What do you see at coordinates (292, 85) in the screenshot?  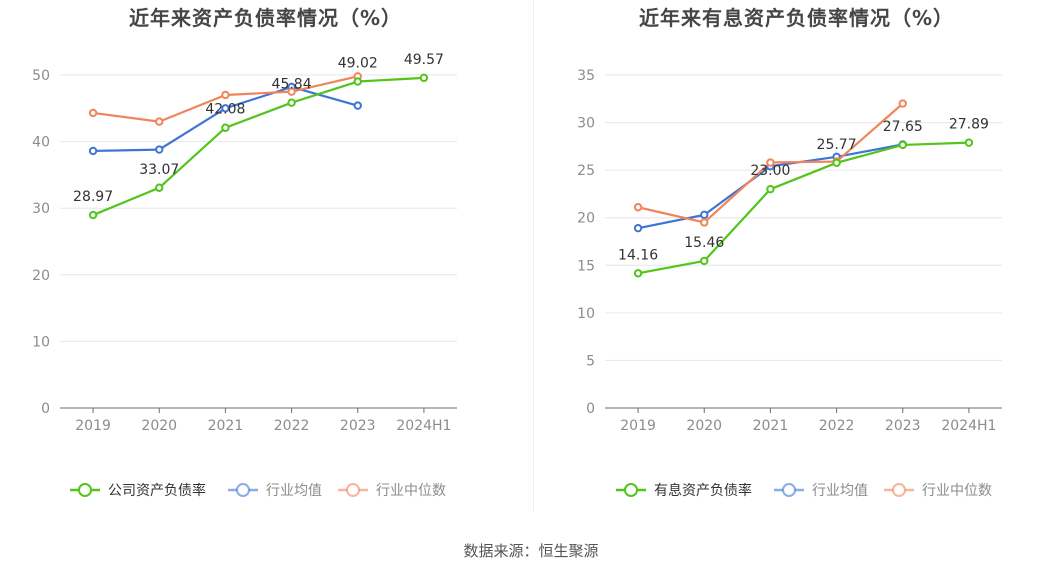 I see `data-label: 45.84` at bounding box center [292, 85].